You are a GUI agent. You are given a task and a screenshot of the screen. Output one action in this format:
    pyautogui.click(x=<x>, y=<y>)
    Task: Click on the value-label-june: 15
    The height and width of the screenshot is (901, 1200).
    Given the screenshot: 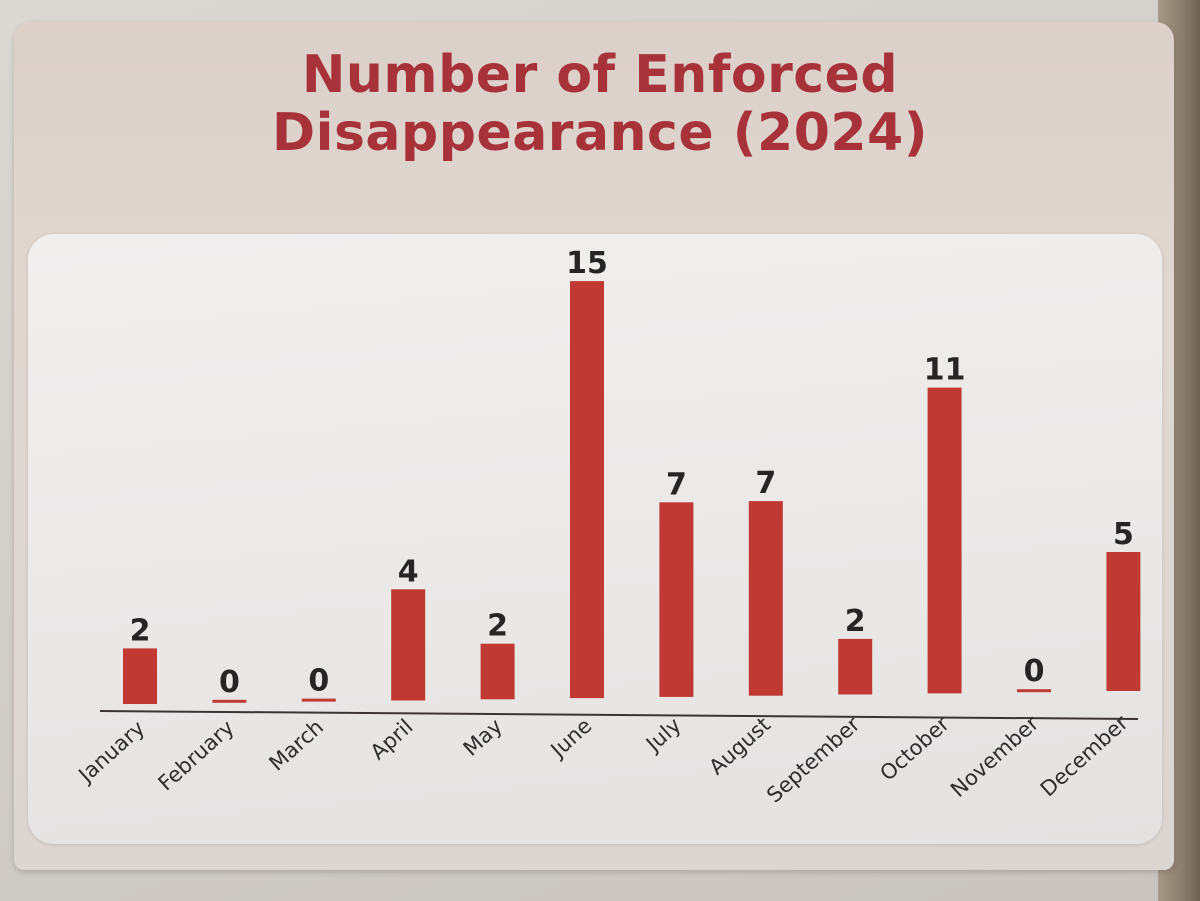 What is the action you would take?
    pyautogui.click(x=587, y=263)
    